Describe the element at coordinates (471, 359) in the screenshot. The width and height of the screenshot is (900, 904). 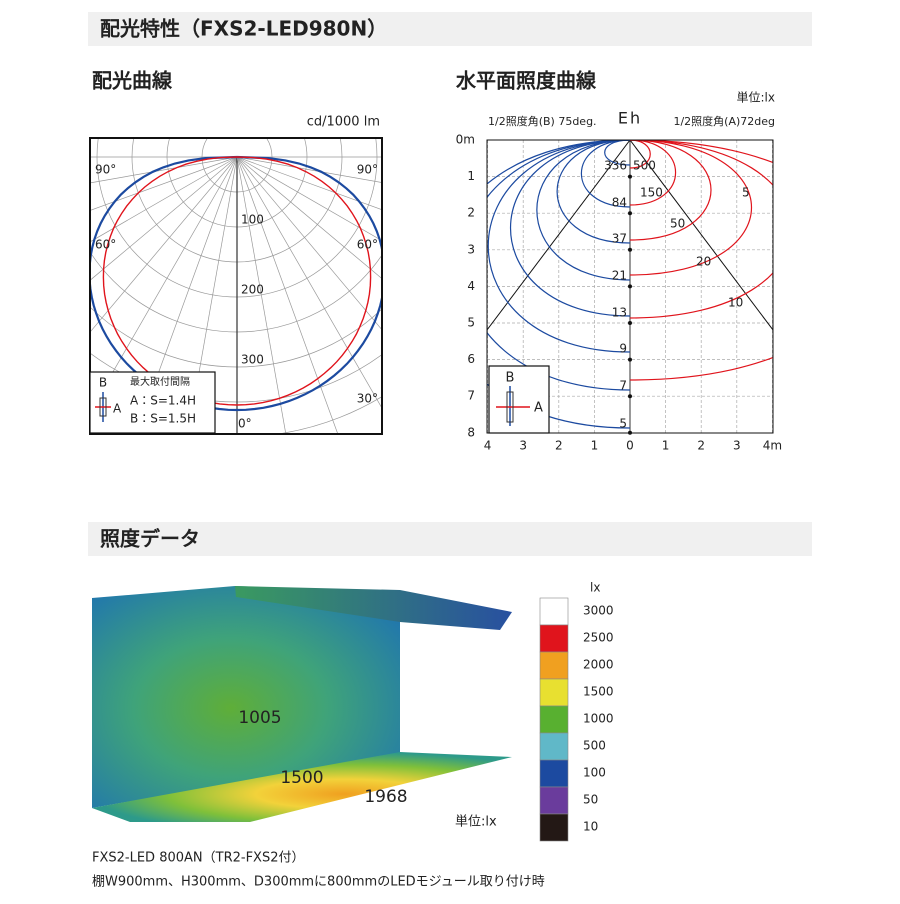
I see `y-label: 6` at that location.